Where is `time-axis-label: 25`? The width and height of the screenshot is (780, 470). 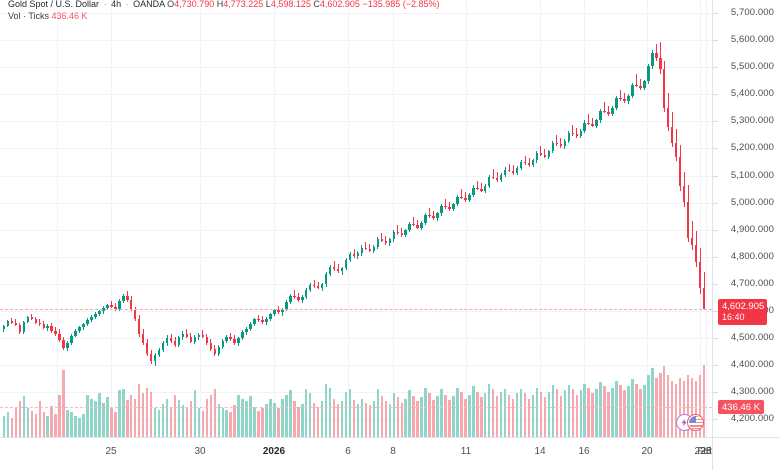 time-axis-label: 25 is located at coordinates (111, 451).